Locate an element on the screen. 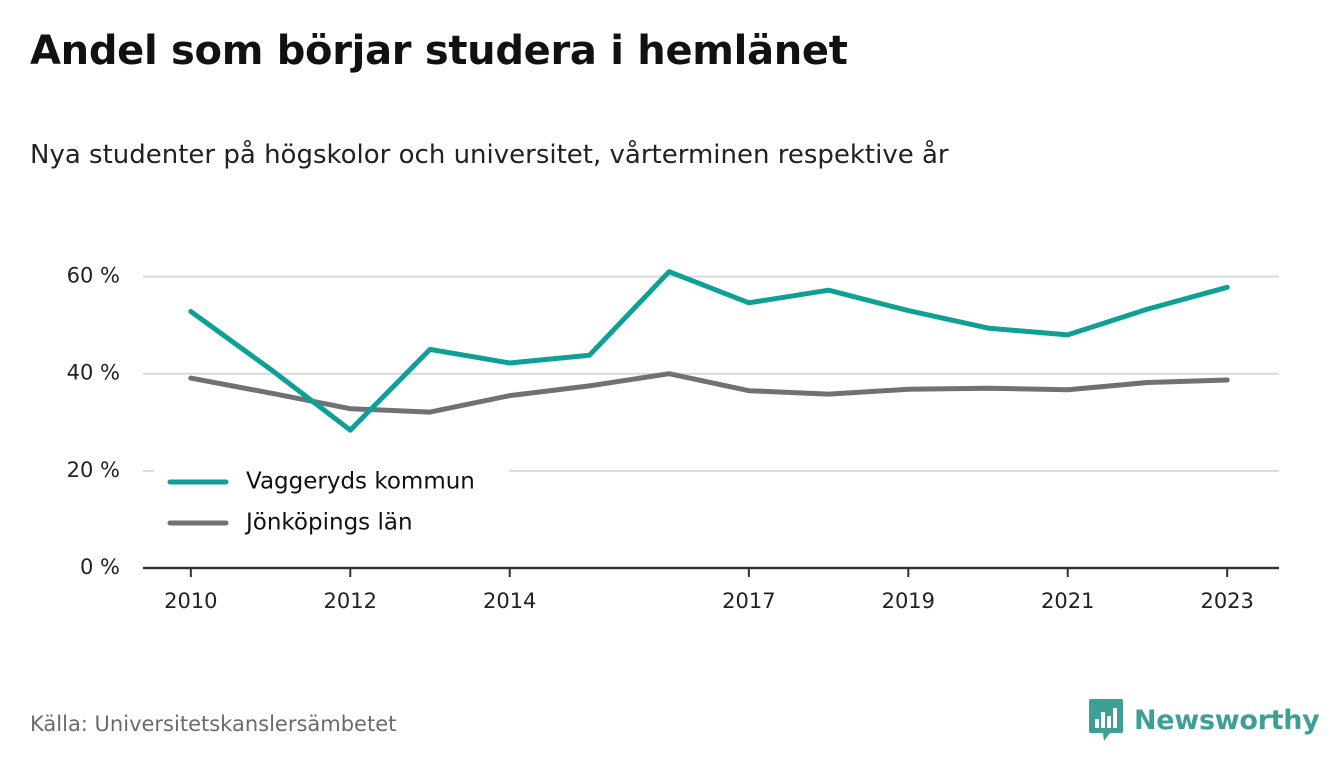 The image size is (1340, 771). legend-label: Vaggeryds kommun is located at coordinates (360, 482).